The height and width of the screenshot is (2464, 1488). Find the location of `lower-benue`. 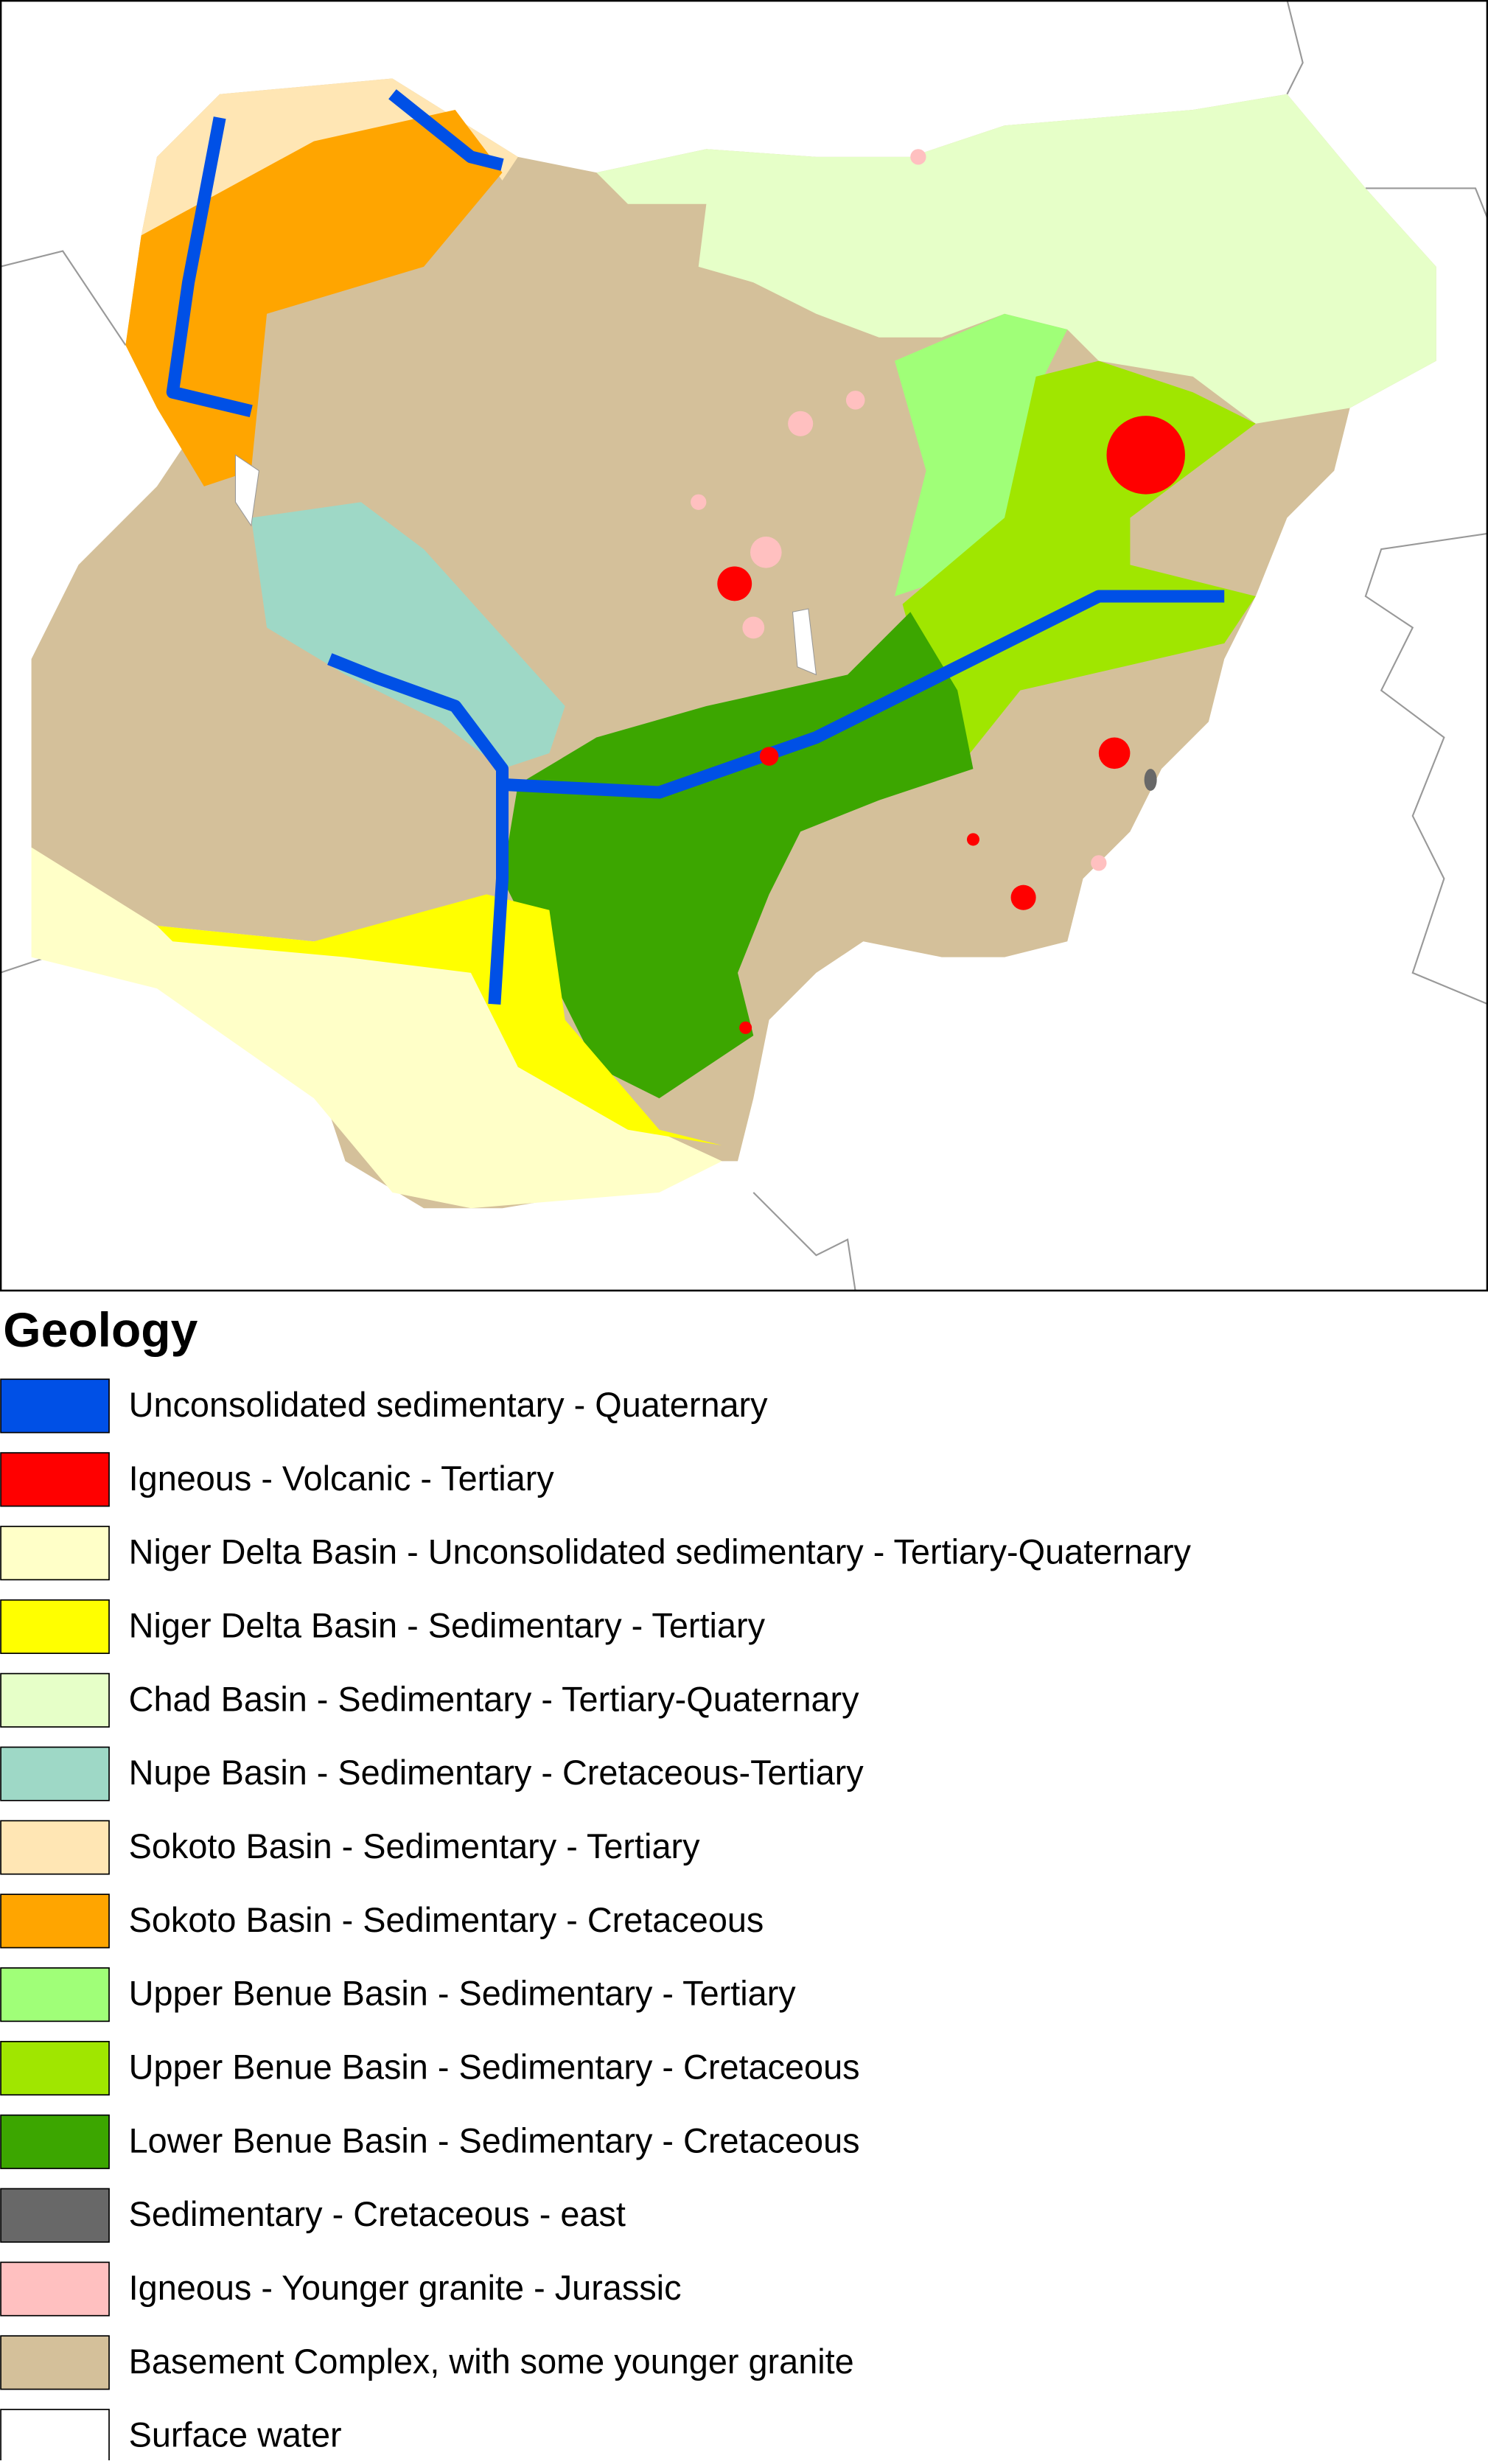

lower-benue is located at coordinates (738, 855).